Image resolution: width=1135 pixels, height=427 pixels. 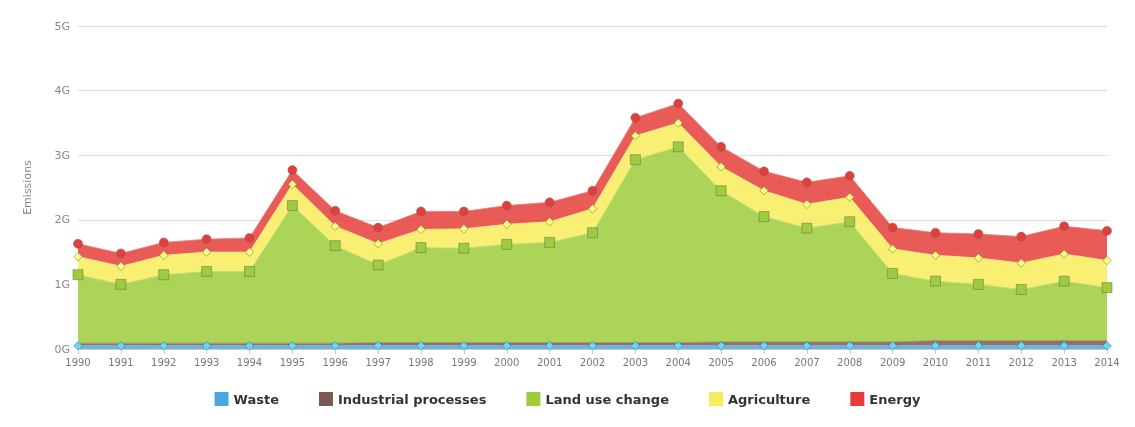 I want to click on x-tick-label: 2008, so click(x=850, y=362).